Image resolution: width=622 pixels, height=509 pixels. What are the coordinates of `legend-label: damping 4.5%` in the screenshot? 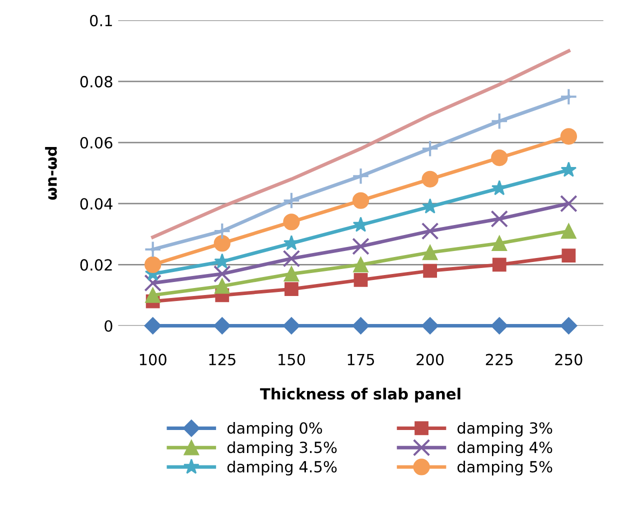 It's located at (282, 468).